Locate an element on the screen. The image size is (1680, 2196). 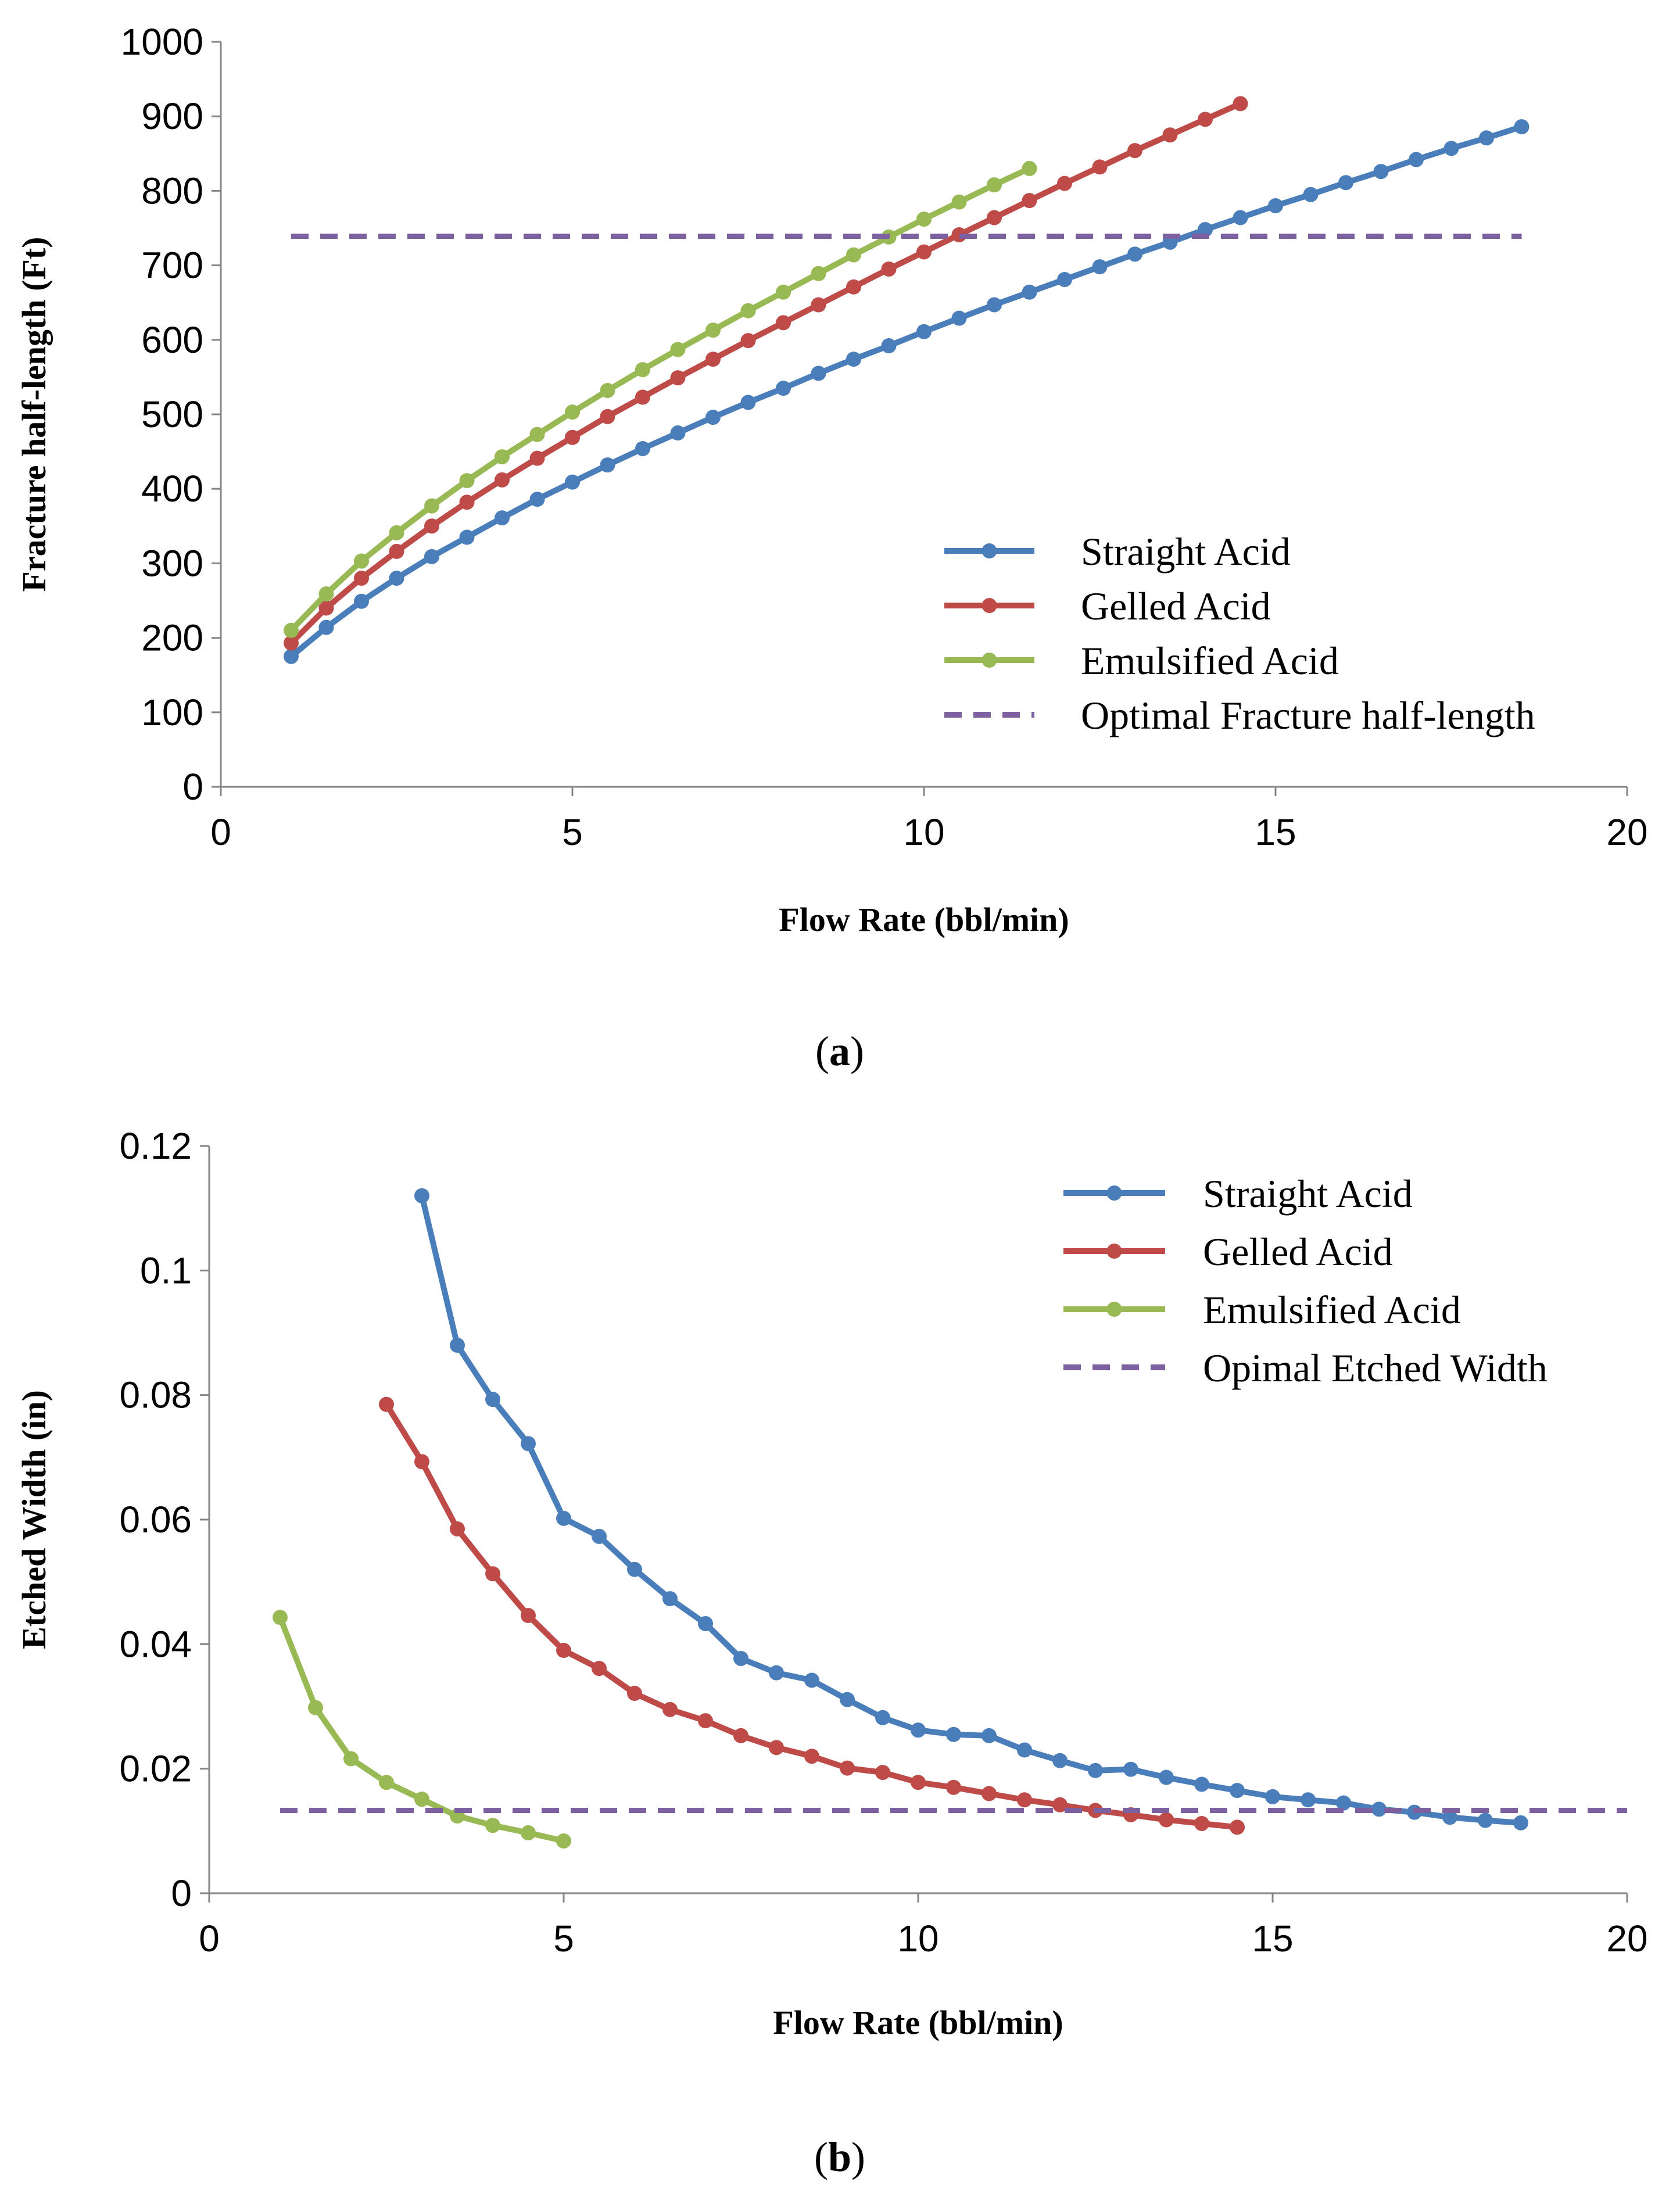
y-tick-label: 0.04 is located at coordinates (155, 1644).